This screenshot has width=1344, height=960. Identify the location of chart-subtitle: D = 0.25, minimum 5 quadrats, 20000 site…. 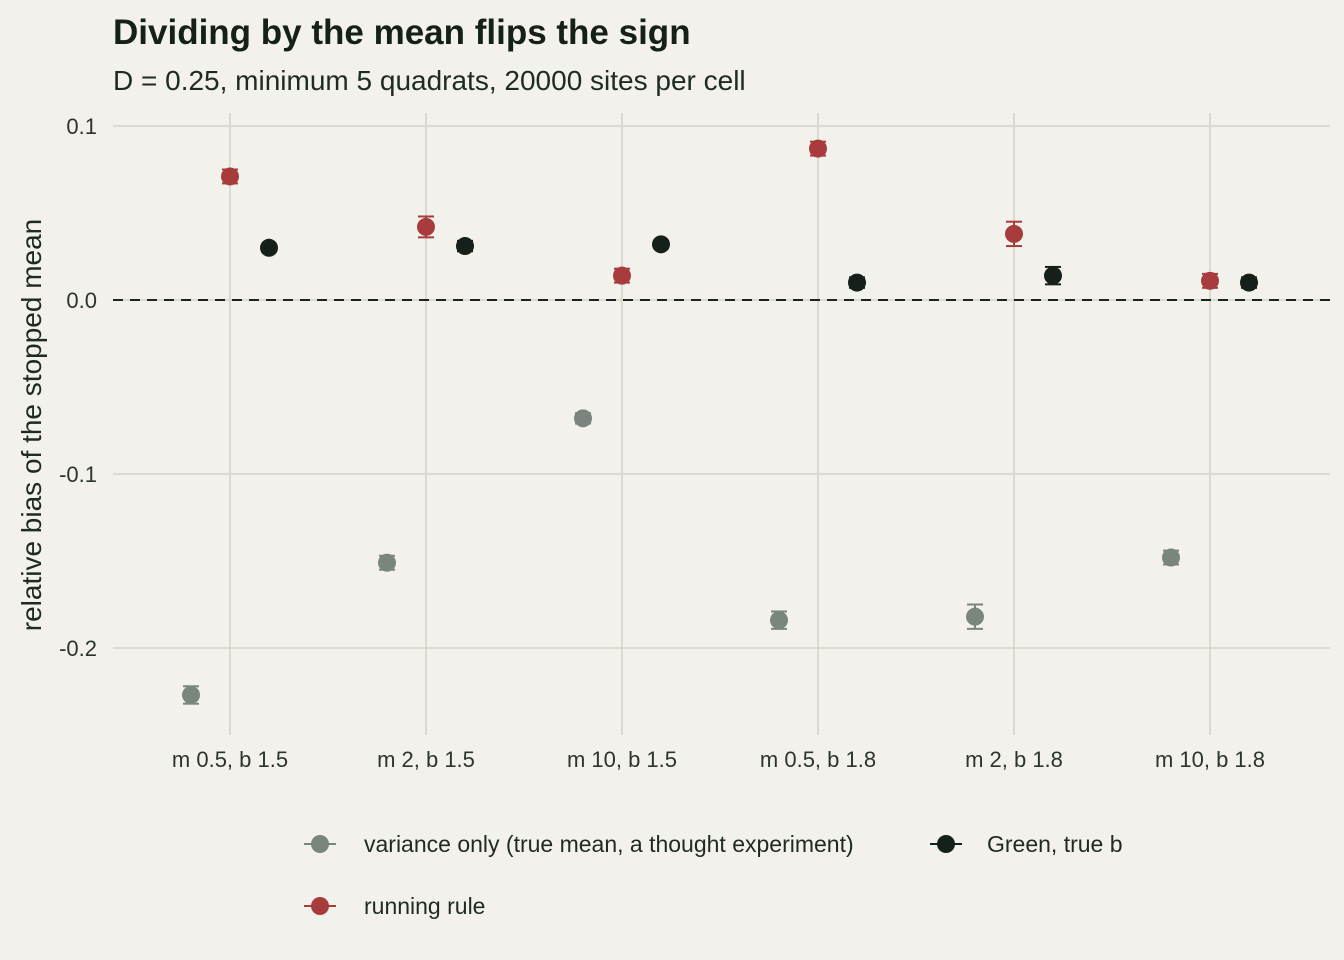
(429, 80).